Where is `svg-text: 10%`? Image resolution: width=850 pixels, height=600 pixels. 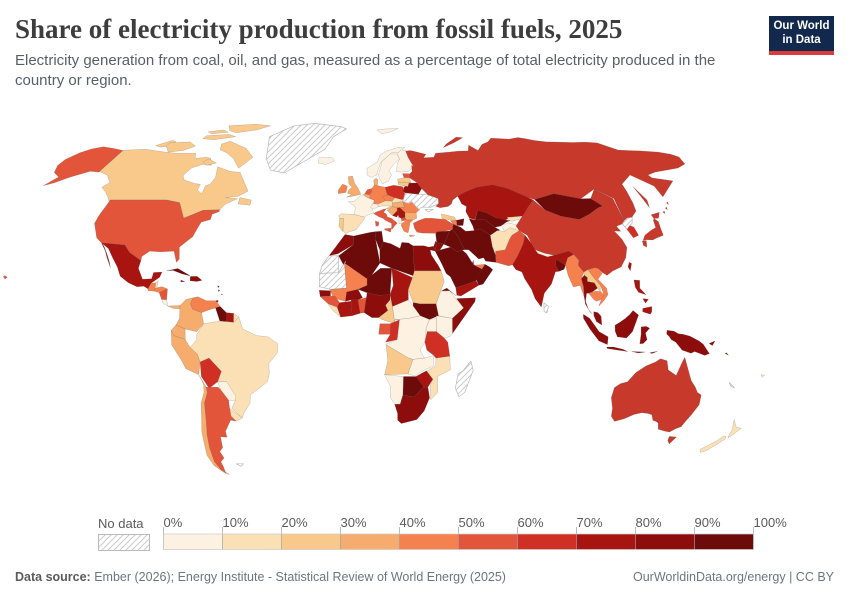 svg-text: 10% is located at coordinates (236, 522).